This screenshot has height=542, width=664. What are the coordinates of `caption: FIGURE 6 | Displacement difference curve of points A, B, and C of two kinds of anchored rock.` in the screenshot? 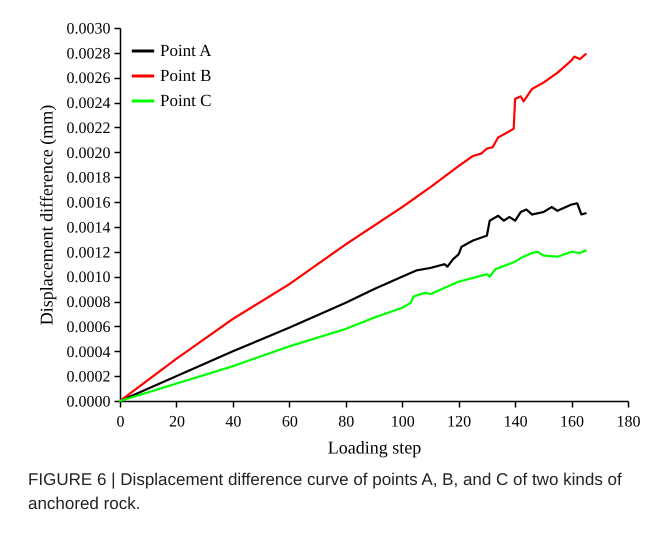 It's located at (325, 492).